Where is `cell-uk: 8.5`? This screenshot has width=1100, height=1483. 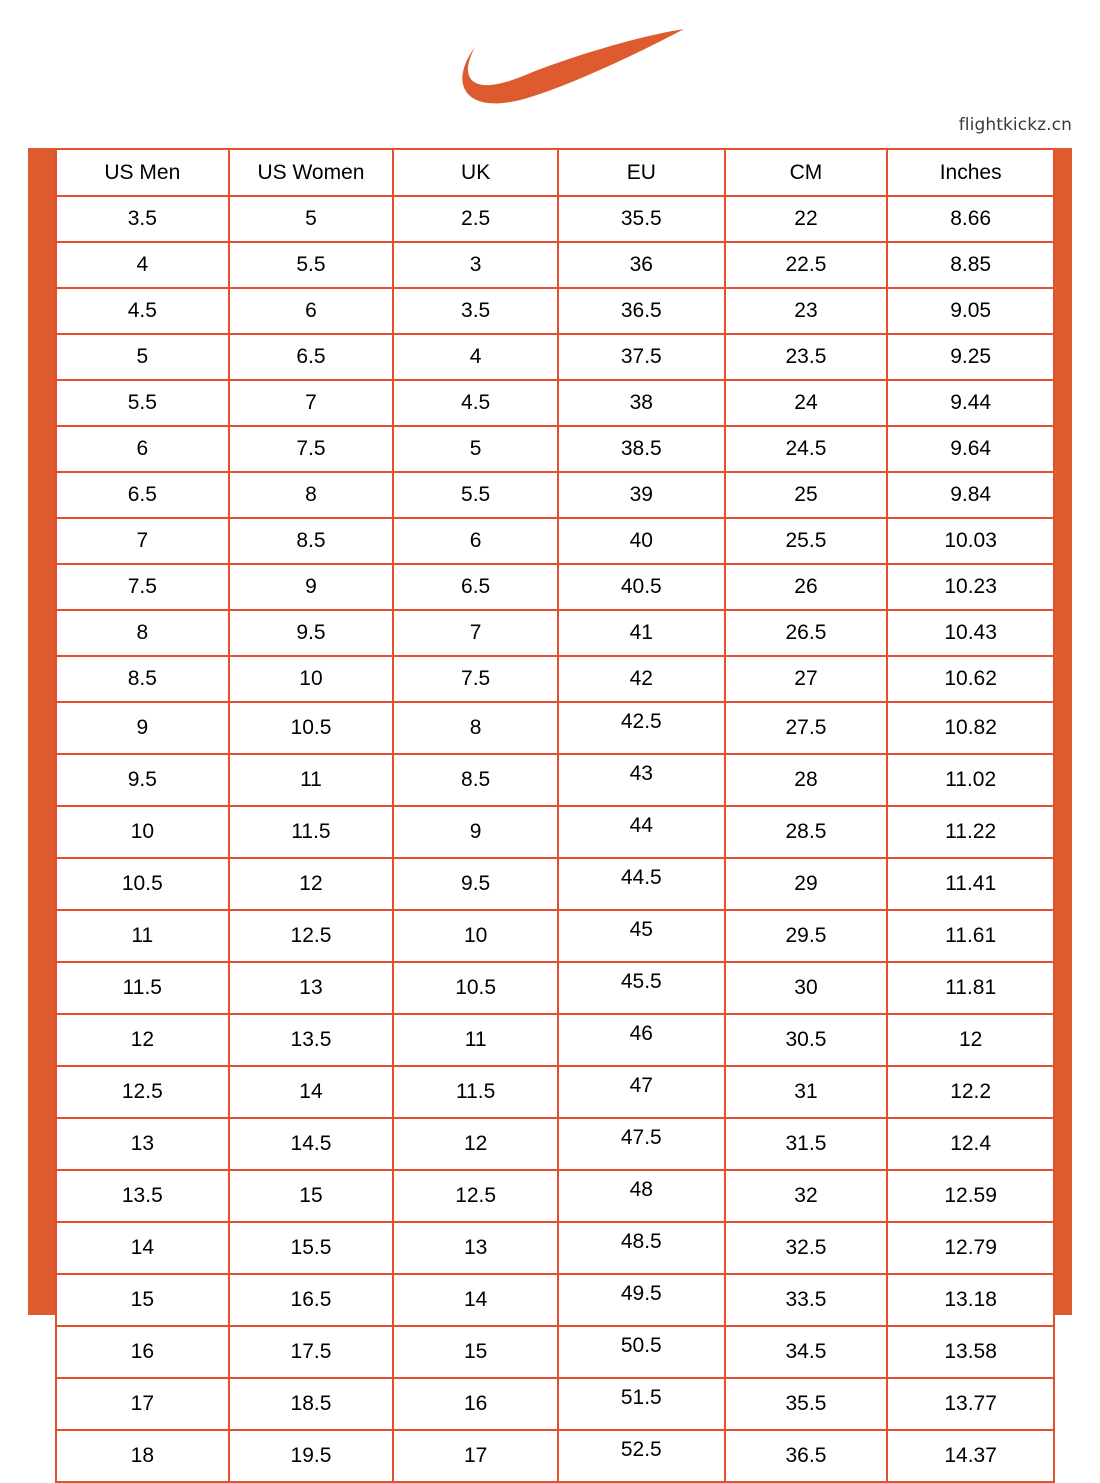 cell-uk: 8.5 is located at coordinates (475, 780).